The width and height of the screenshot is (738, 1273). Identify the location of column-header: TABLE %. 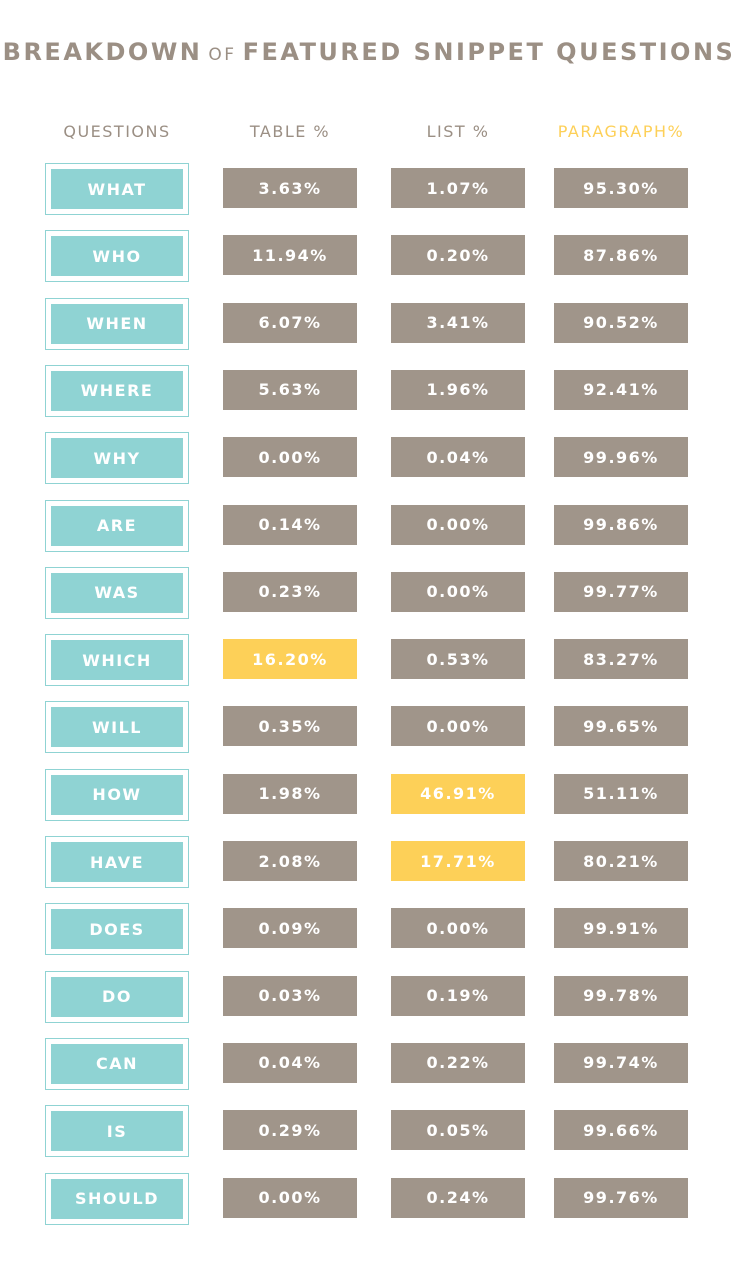
(290, 131).